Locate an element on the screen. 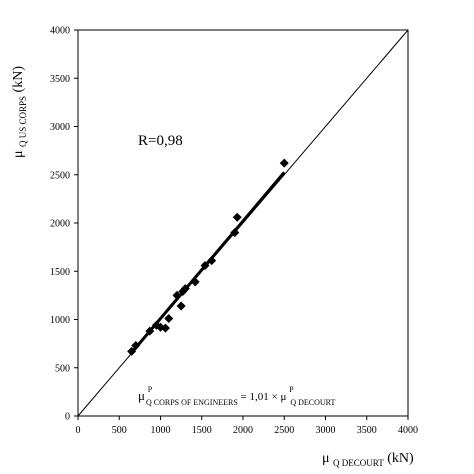  x-tick-label-5: 2500 is located at coordinates (284, 430).